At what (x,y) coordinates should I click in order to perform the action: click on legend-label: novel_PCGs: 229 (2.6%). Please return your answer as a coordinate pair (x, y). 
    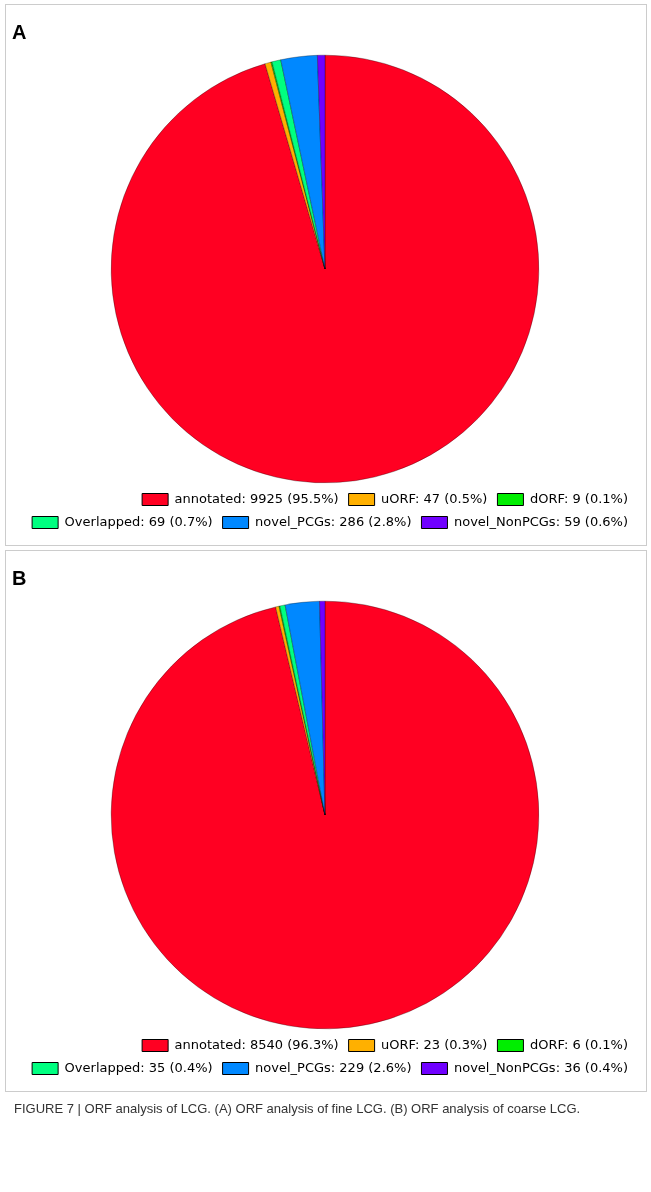
    Looking at the image, I should click on (333, 1067).